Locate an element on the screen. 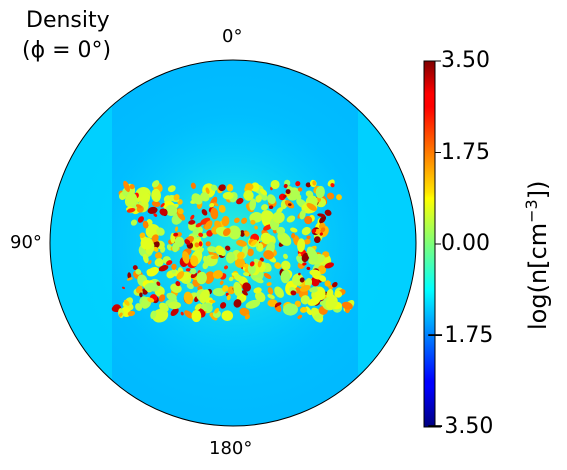  colorbar is located at coordinates (432, 244).